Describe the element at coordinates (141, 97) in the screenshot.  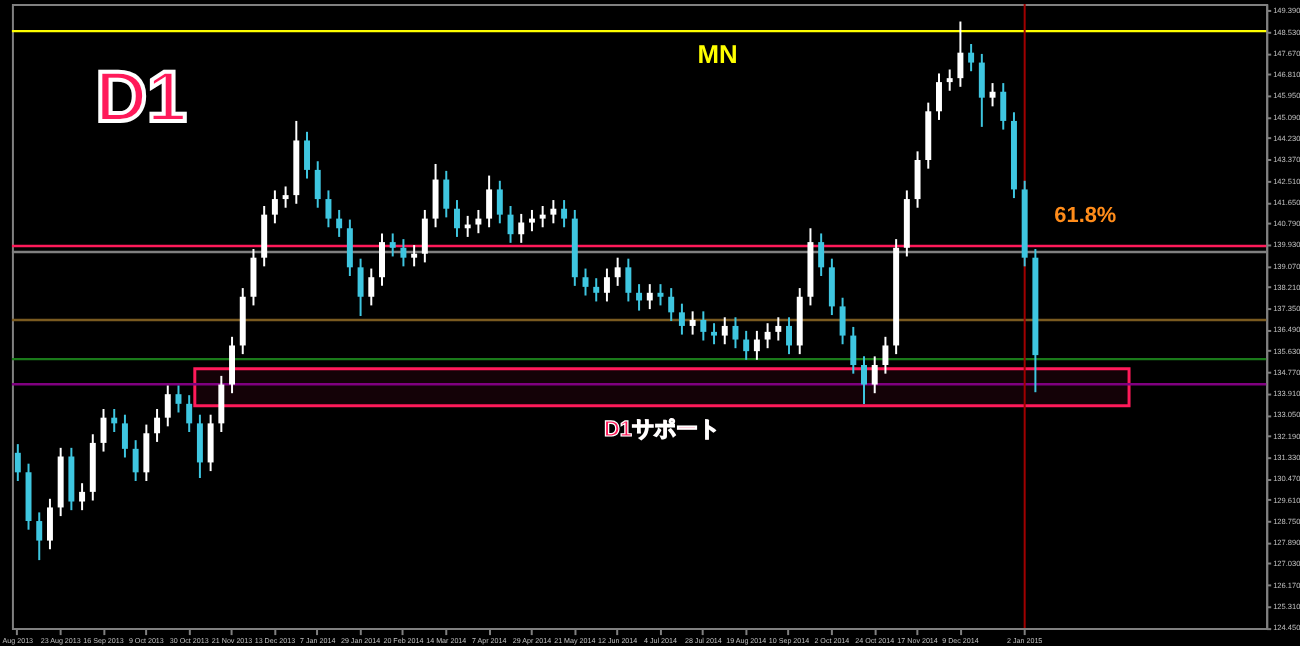
I see `annotation: D1` at that location.